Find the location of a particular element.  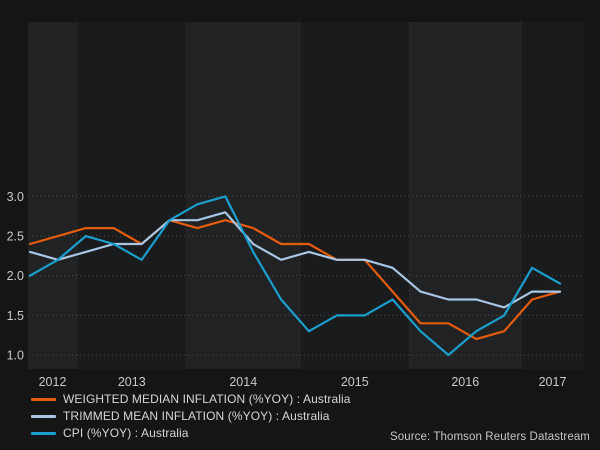

y-axis-tick-label: 2.0 is located at coordinates (15, 276).